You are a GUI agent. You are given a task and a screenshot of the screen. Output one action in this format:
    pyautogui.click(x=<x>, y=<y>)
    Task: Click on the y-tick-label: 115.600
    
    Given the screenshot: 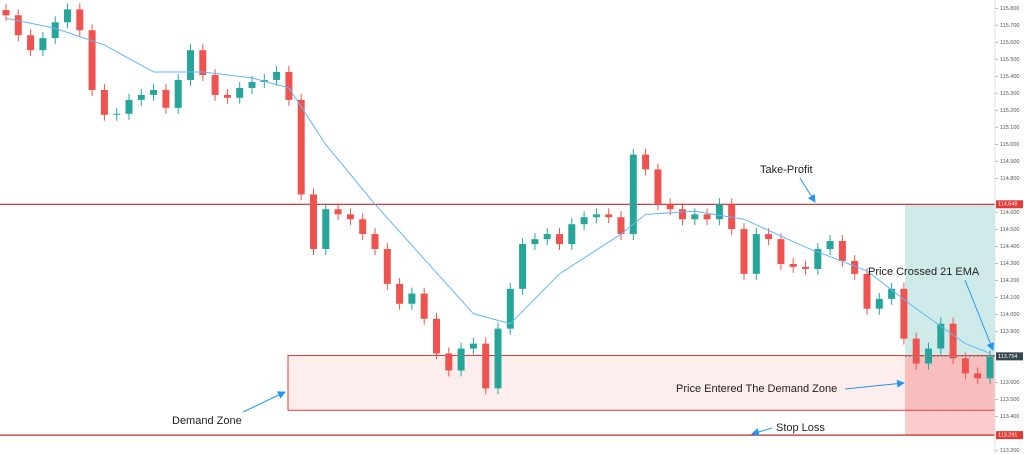 What is the action you would take?
    pyautogui.click(x=1009, y=43)
    